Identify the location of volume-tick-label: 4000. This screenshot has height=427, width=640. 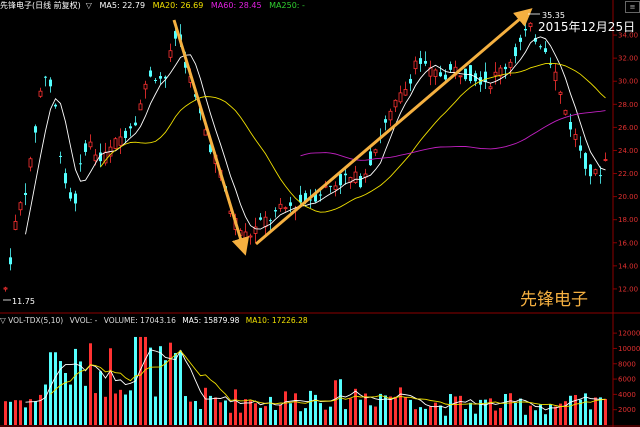
(627, 395).